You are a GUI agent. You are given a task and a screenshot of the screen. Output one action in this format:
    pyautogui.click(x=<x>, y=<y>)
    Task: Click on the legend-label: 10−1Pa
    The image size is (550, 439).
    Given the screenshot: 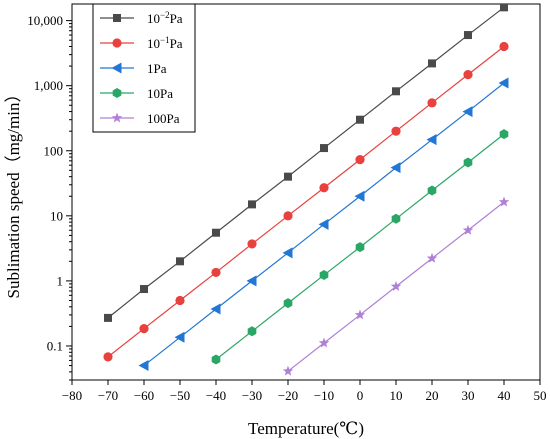 What is the action you would take?
    pyautogui.click(x=165, y=43)
    